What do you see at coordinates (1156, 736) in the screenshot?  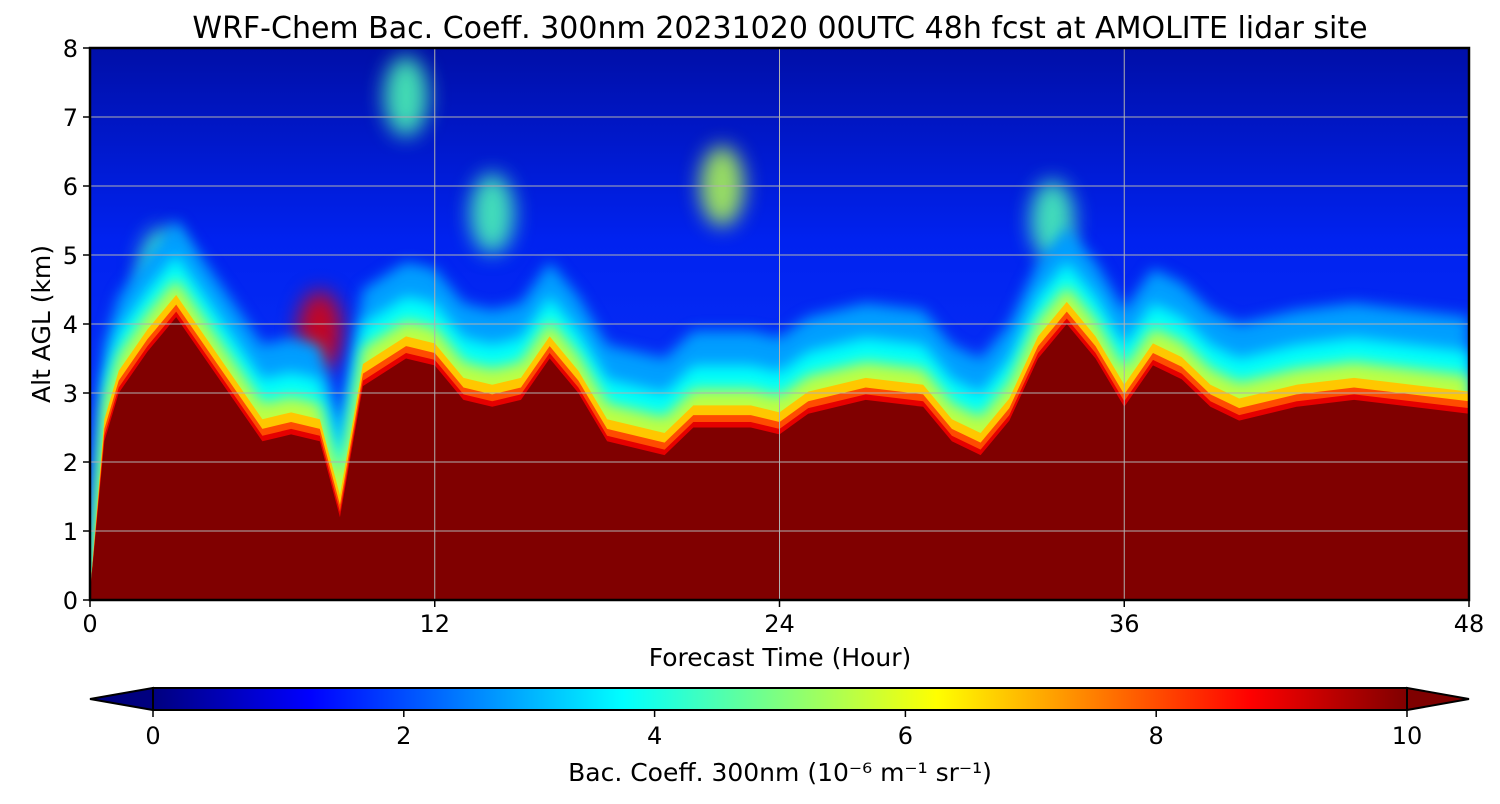 I see `colorbar-tick-label: 8` at bounding box center [1156, 736].